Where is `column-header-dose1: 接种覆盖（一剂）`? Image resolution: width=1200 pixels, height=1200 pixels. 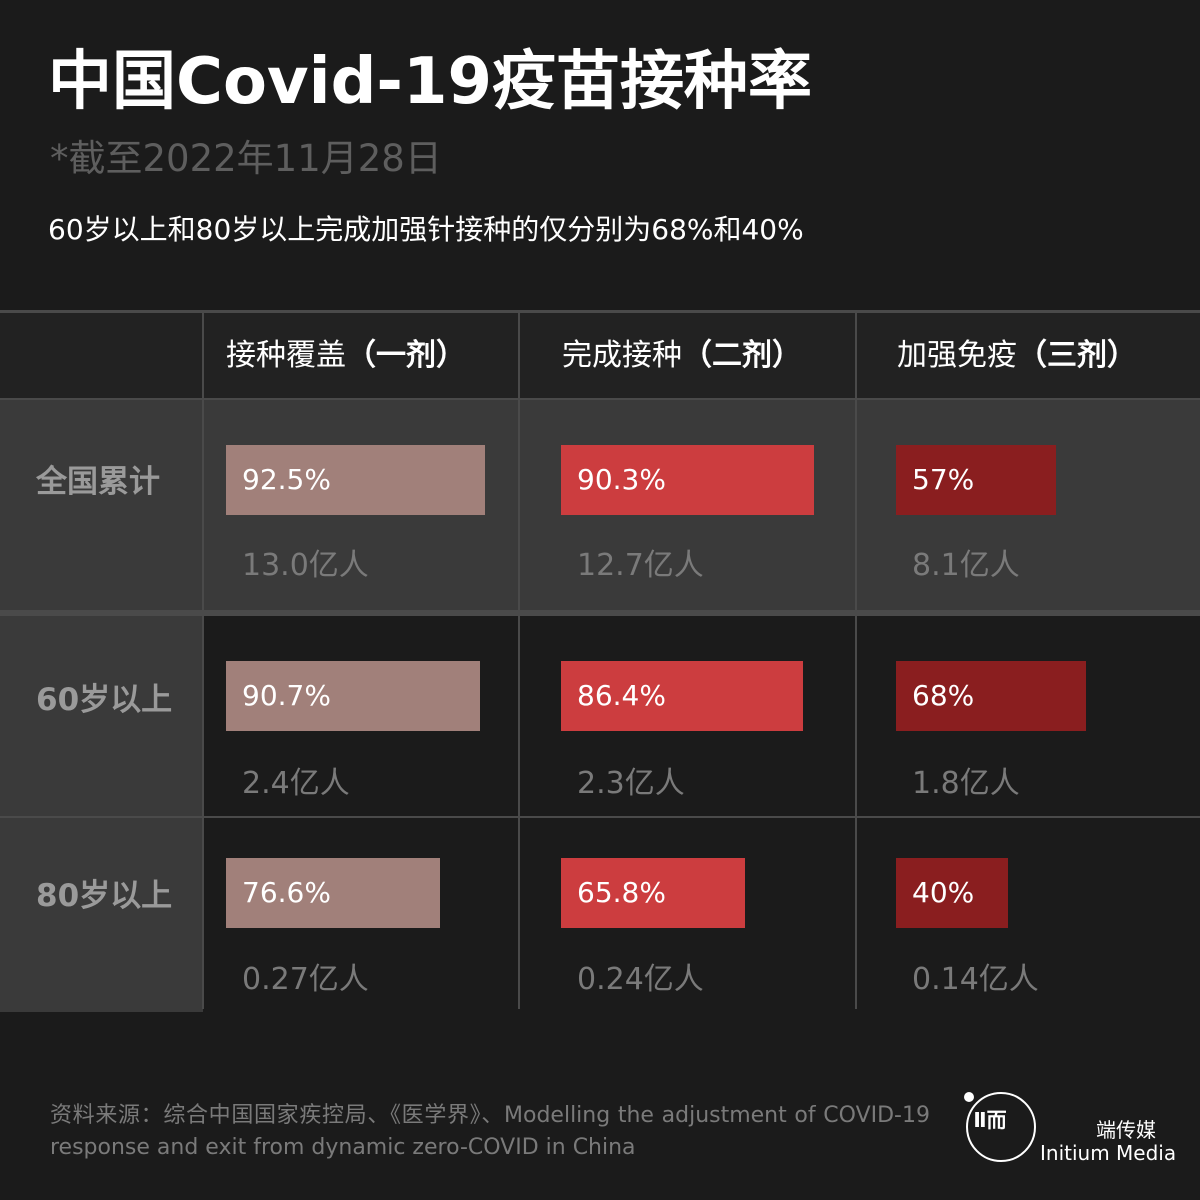
column-header-dose1: 接种覆盖（一剂） is located at coordinates (346, 355).